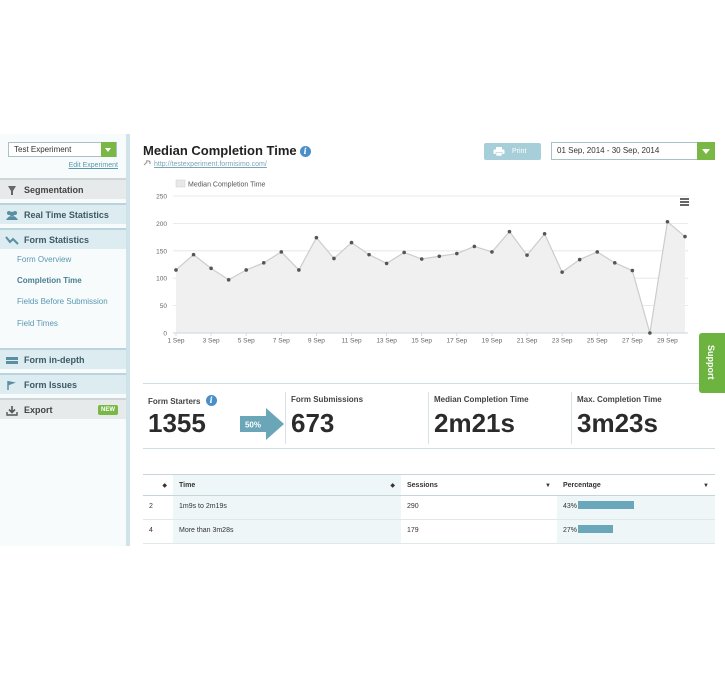 This screenshot has height=680, width=725. Describe the element at coordinates (474, 423) in the screenshot. I see `median-completion-value: 2m21s` at that location.